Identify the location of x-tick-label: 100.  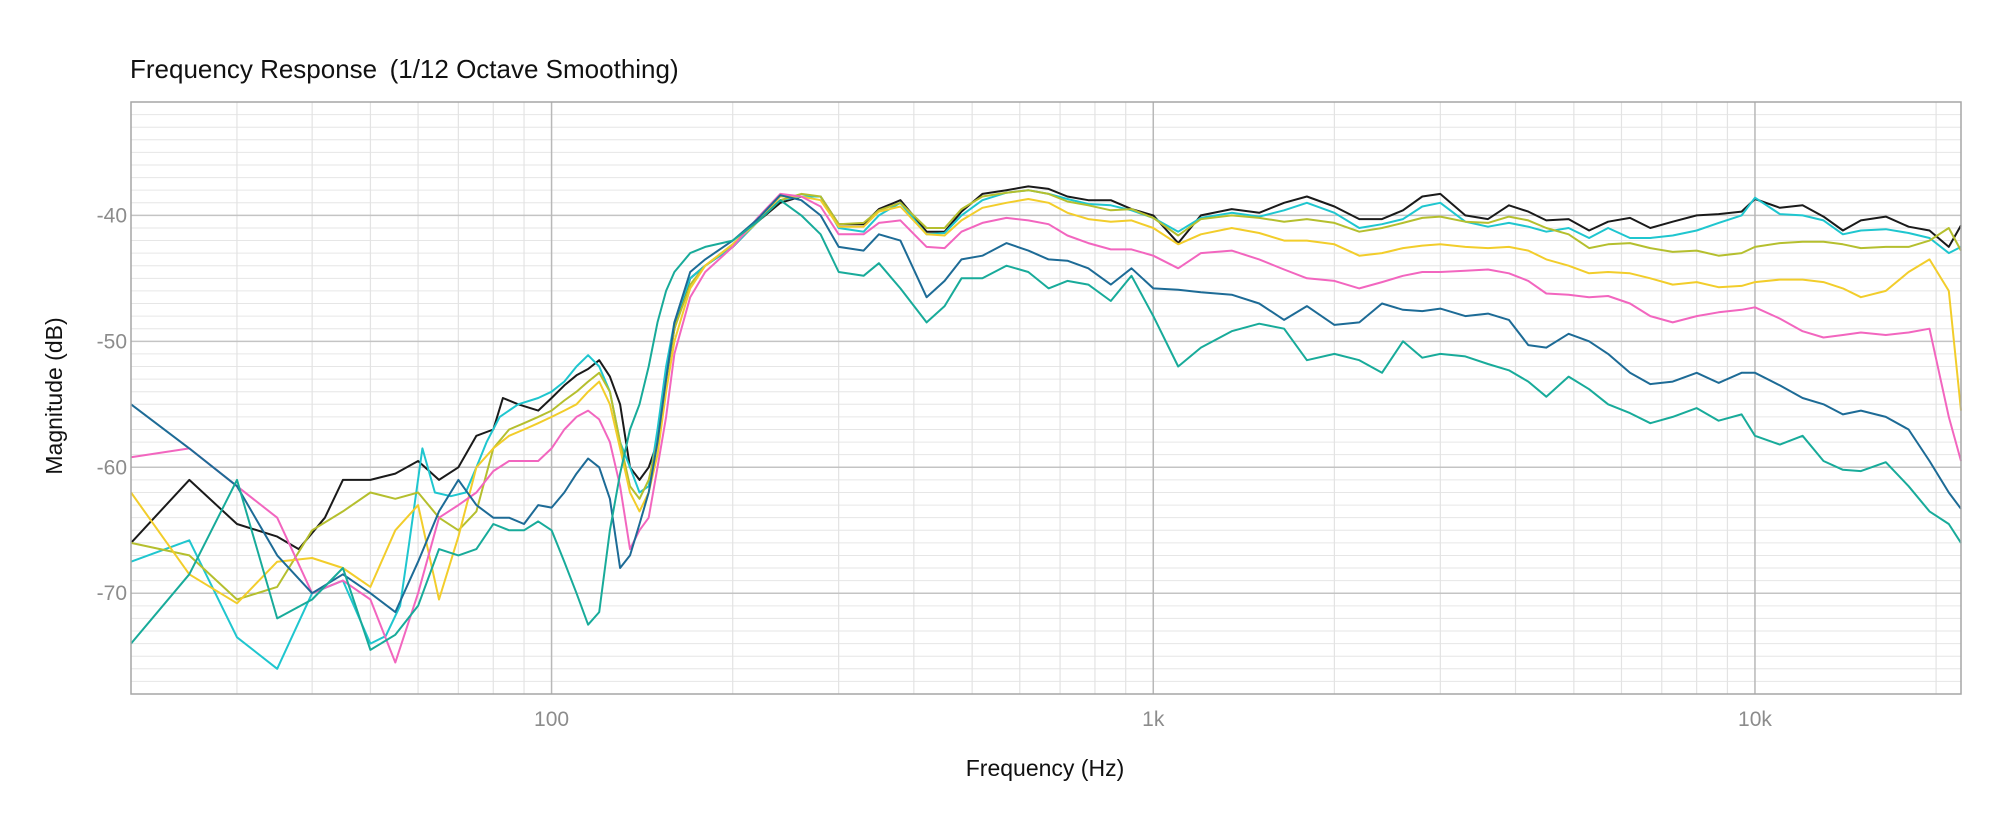
(551, 719).